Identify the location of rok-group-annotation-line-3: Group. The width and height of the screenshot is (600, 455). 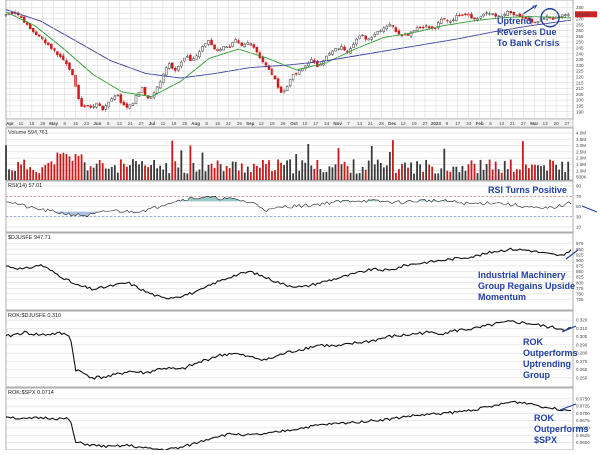
(536, 375).